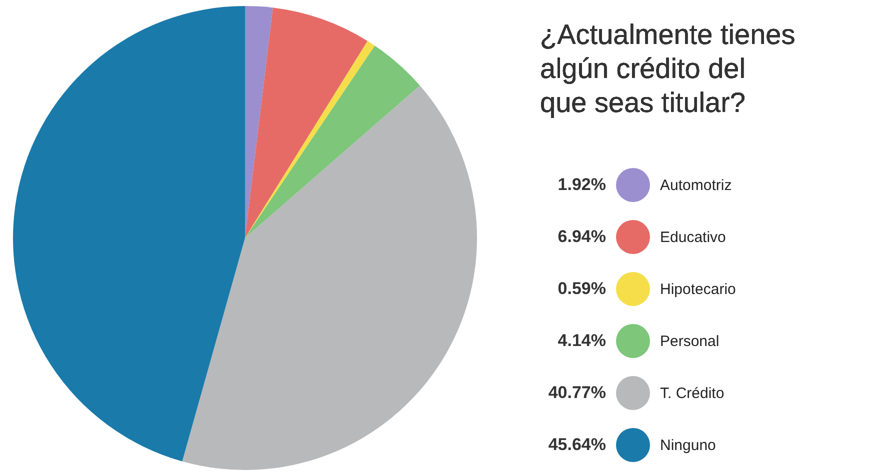 The image size is (886, 476). What do you see at coordinates (688, 445) in the screenshot?
I see `legend-label: Ninguno` at bounding box center [688, 445].